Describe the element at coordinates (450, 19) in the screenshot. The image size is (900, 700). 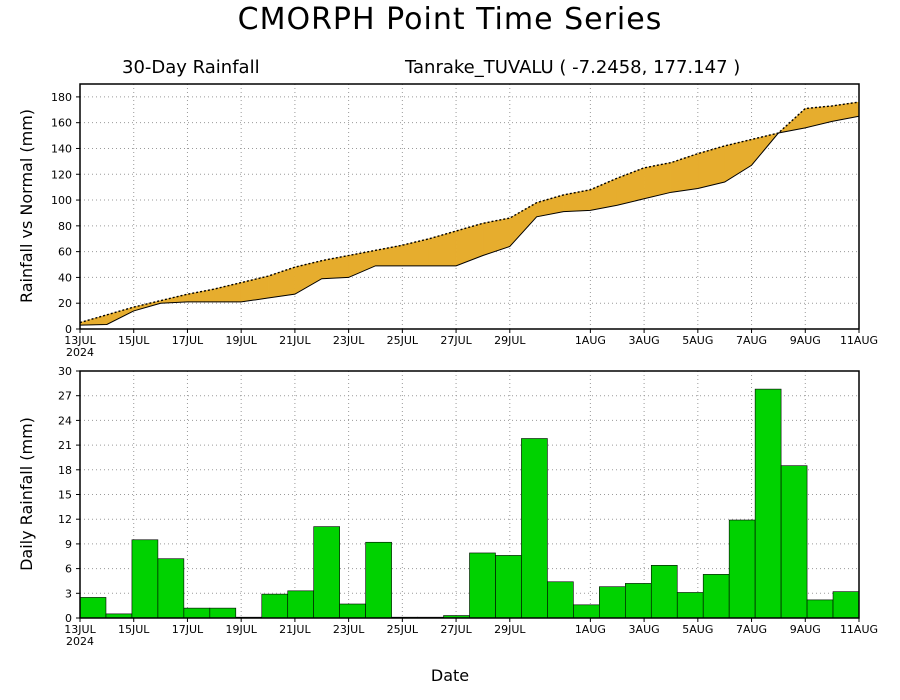
I see `chart-title: CMORPH Point Time Series` at that location.